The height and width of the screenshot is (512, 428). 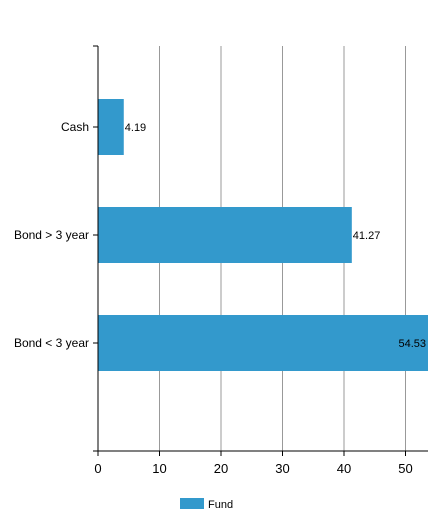 I want to click on x-tick-label: 10, so click(x=159, y=468).